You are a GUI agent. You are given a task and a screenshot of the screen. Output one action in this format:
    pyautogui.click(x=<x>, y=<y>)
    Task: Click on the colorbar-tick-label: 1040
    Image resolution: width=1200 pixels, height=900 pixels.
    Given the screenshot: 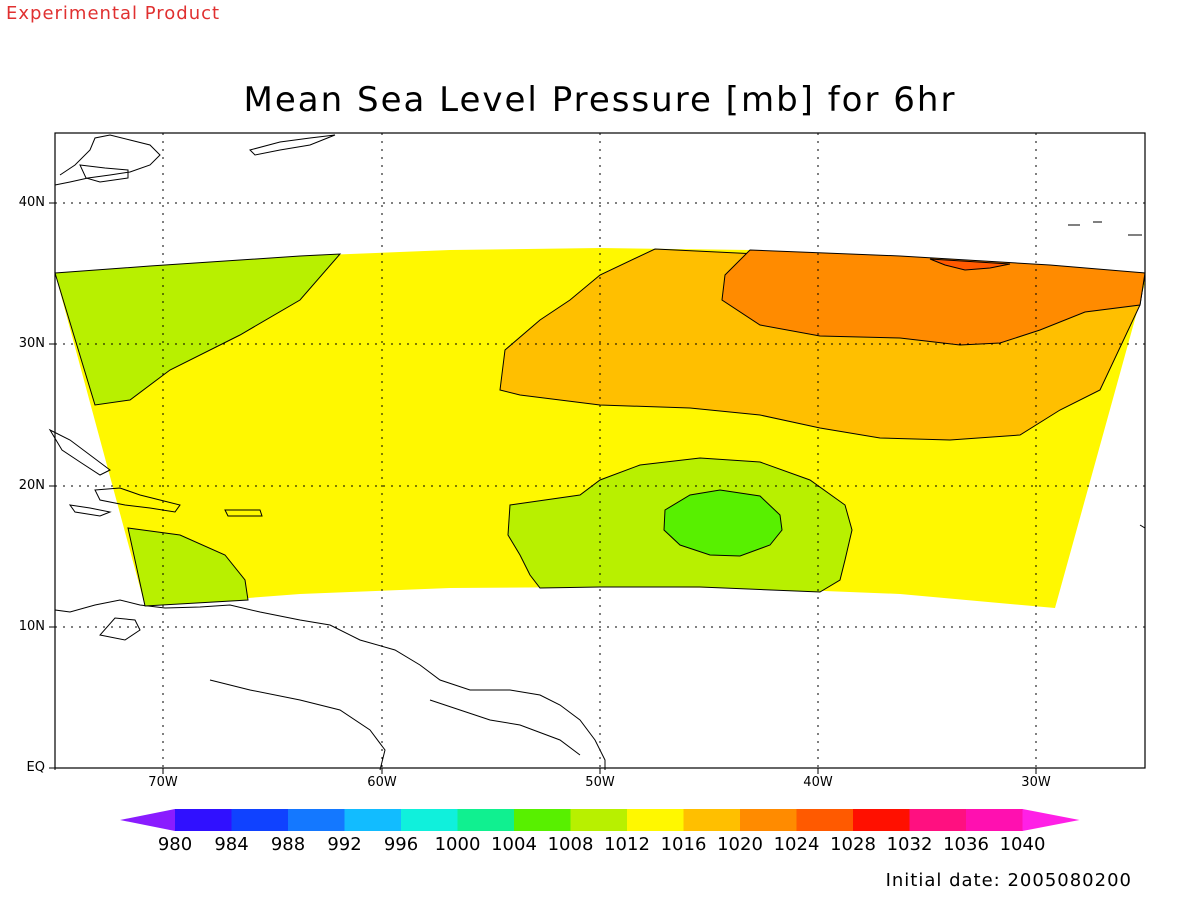 What is the action you would take?
    pyautogui.click(x=1022, y=844)
    